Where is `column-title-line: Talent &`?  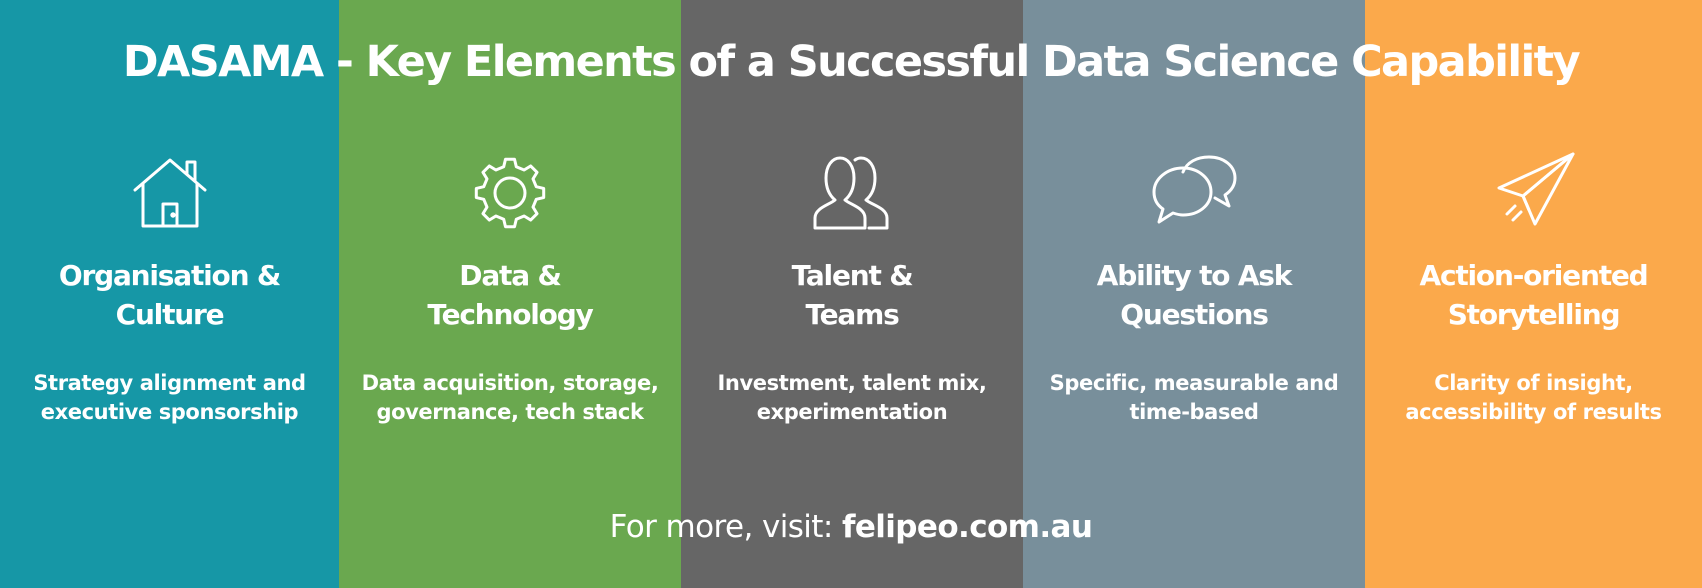
column-title-line: Talent & is located at coordinates (852, 275).